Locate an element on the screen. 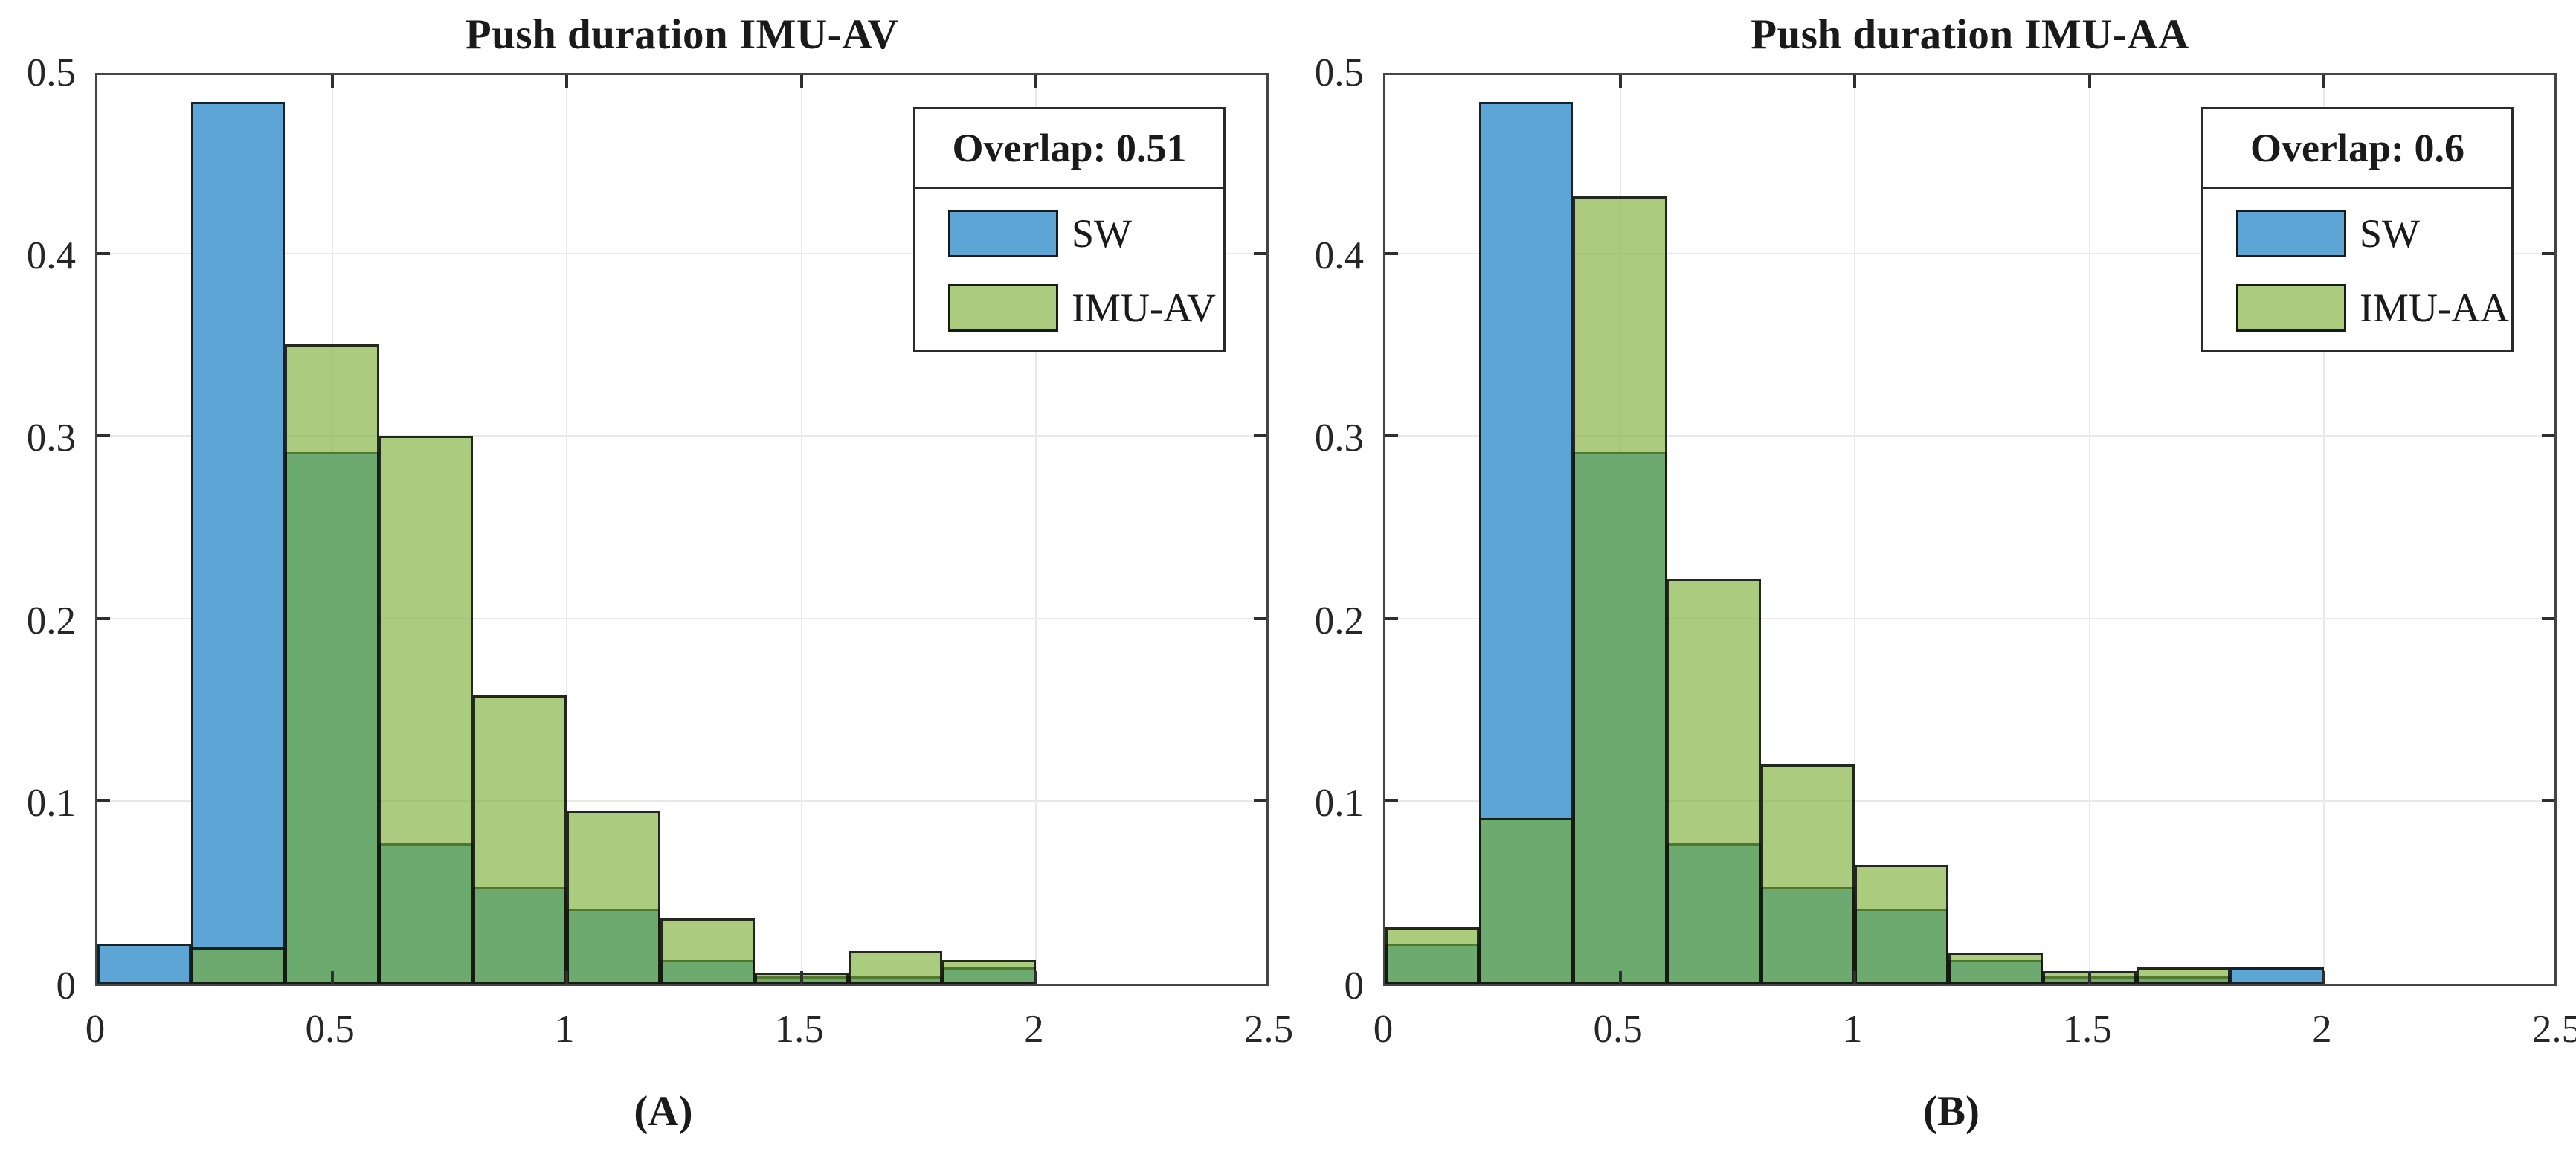 The width and height of the screenshot is (2576, 1172). x-tick-label: 1.5 is located at coordinates (799, 1029).